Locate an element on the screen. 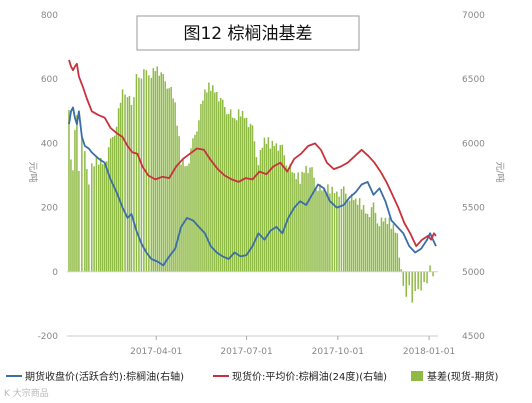  x-tick-label: 2017-07-01 is located at coordinates (246, 352).